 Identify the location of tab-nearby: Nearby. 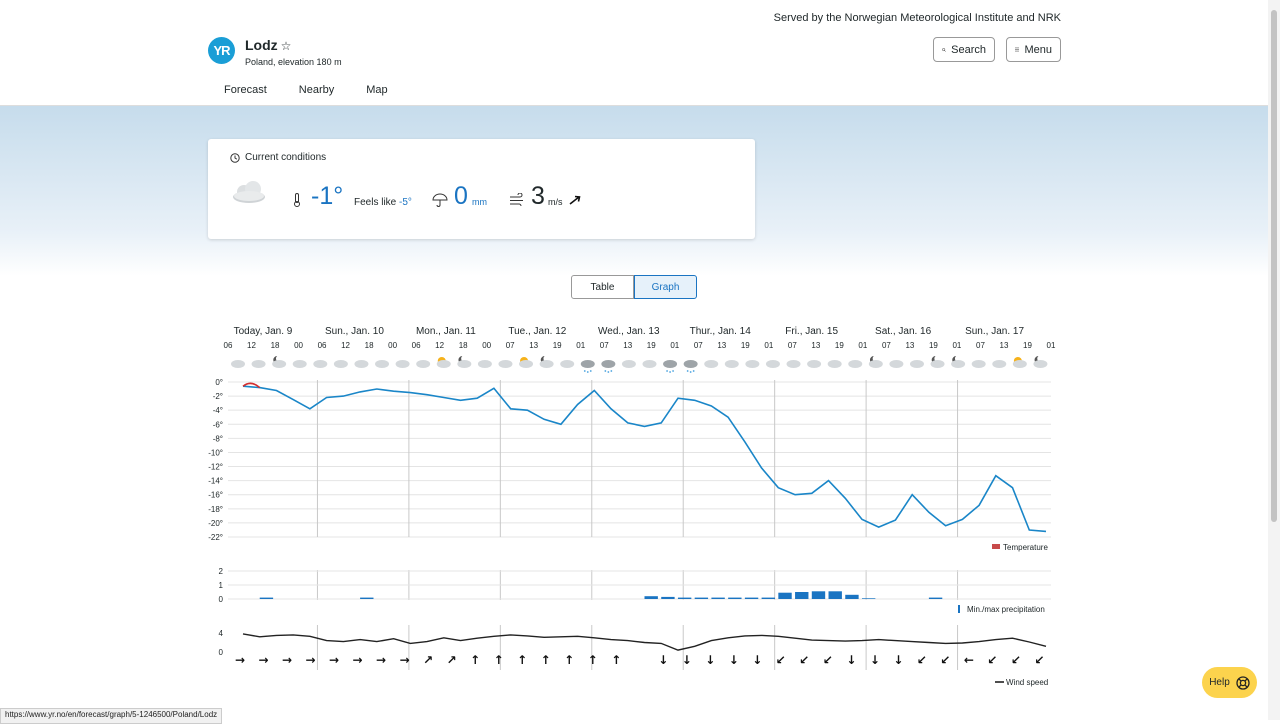
(316, 90).